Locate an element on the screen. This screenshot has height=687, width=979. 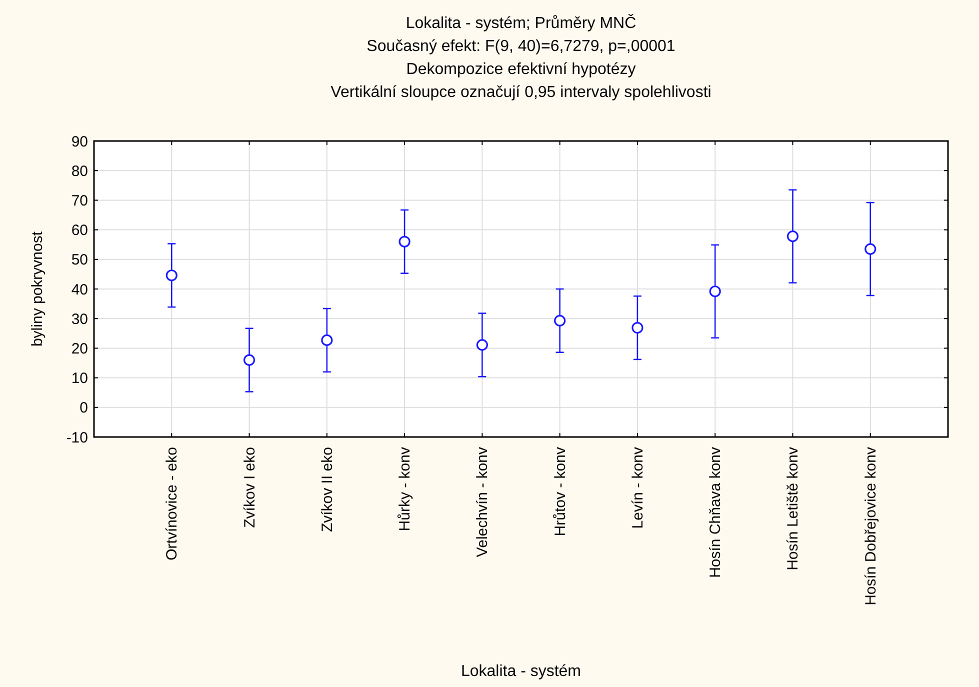
y-tick-label: 60 is located at coordinates (79, 231).